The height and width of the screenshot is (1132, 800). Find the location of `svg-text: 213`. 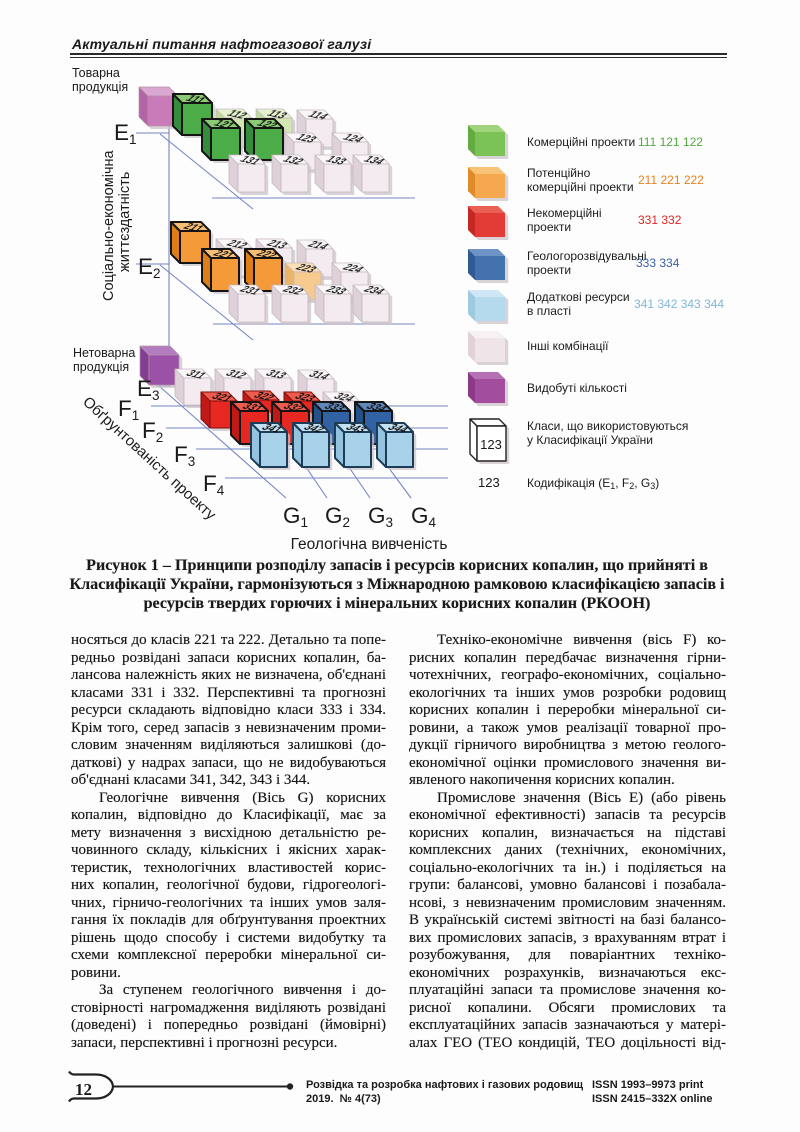

svg-text: 213 is located at coordinates (276, 245).